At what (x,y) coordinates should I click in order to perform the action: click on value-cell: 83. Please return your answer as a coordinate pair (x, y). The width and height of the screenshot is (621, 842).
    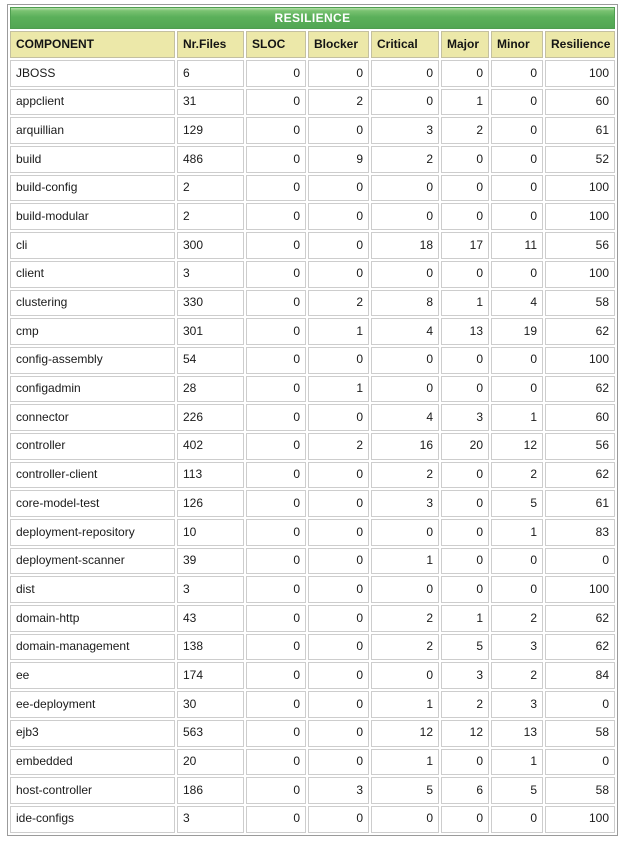
    Looking at the image, I should click on (580, 532).